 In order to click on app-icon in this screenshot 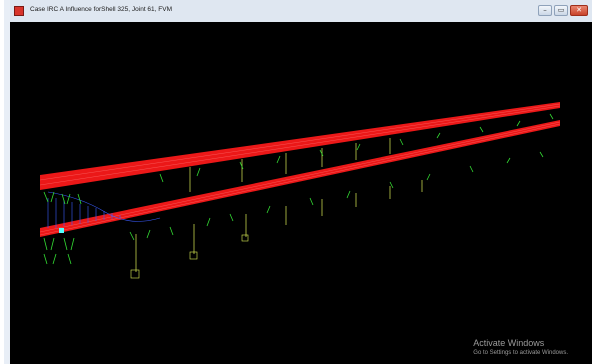, I will do `click(19, 11)`.